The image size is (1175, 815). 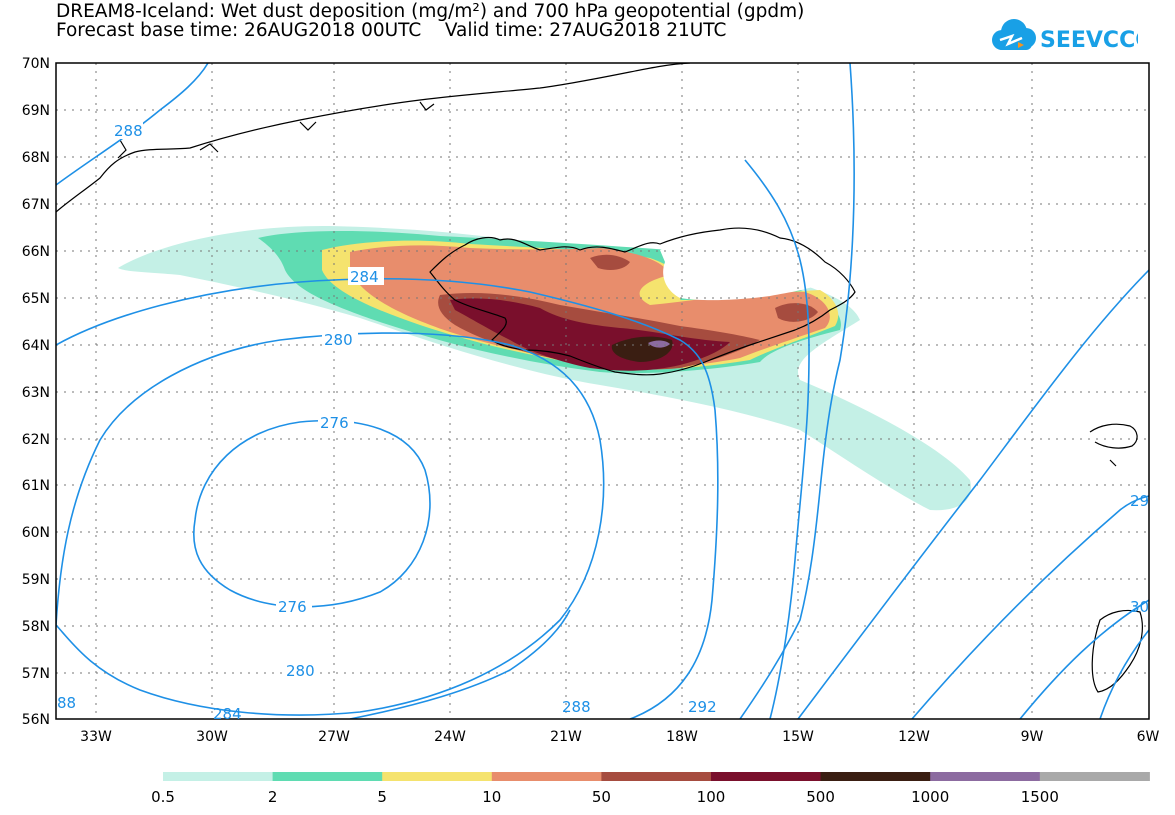 What do you see at coordinates (36, 158) in the screenshot?
I see `lat-label: 68N` at bounding box center [36, 158].